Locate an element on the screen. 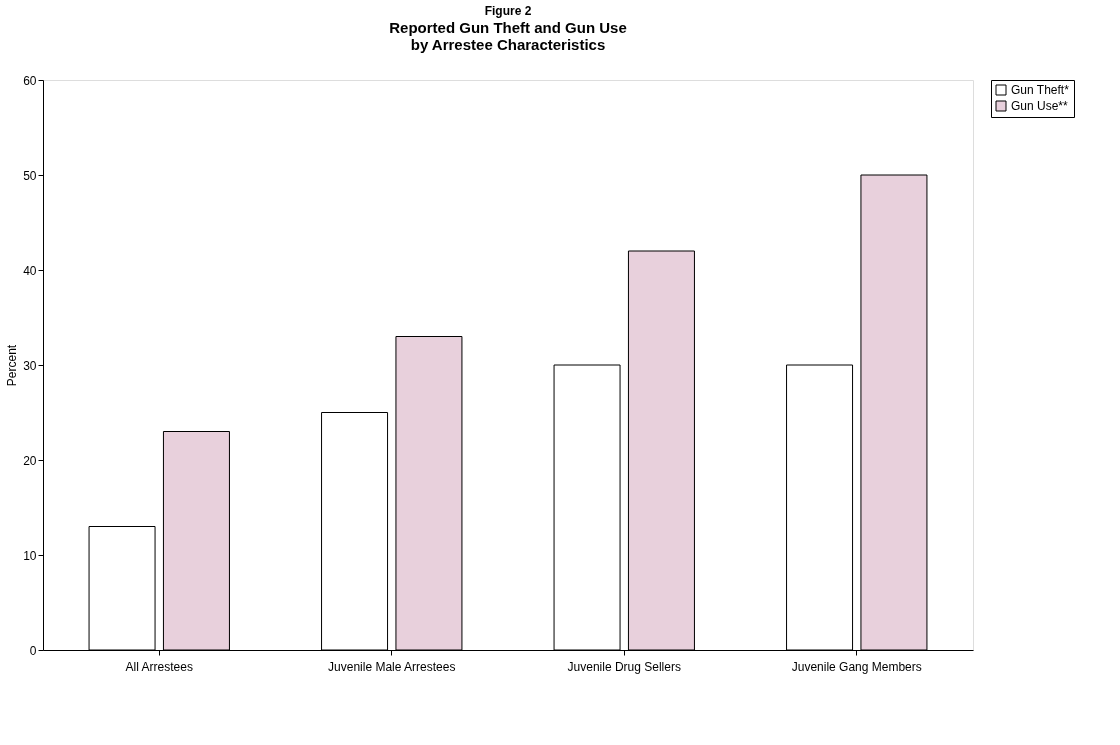 Image resolution: width=1120 pixels, height=745 pixels. y-tick-label: 0 is located at coordinates (33, 650).